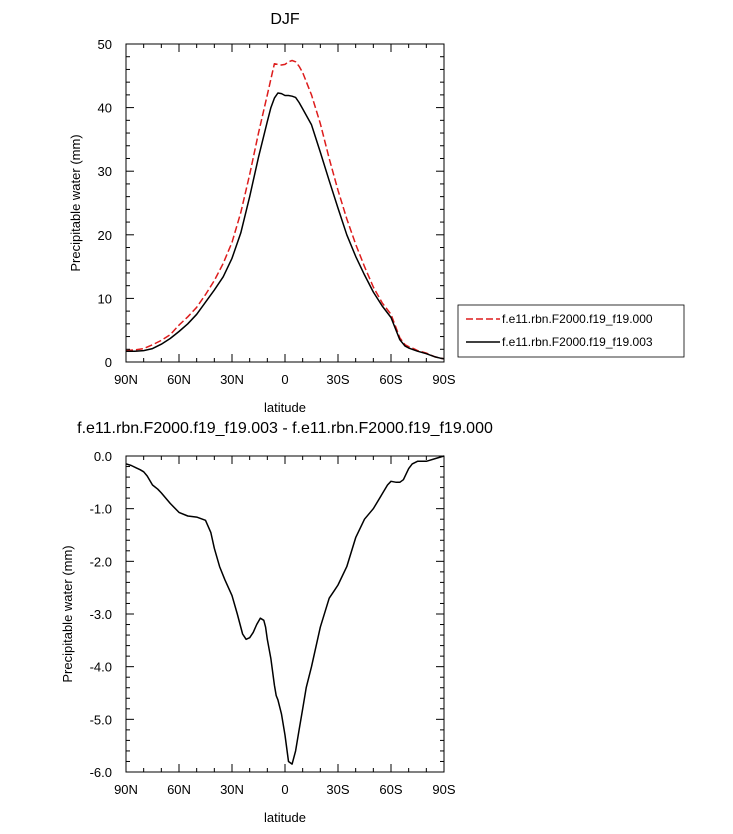 Image resolution: width=733 pixels, height=834 pixels. What do you see at coordinates (285, 19) in the screenshot?
I see `chart-title: DJF` at bounding box center [285, 19].